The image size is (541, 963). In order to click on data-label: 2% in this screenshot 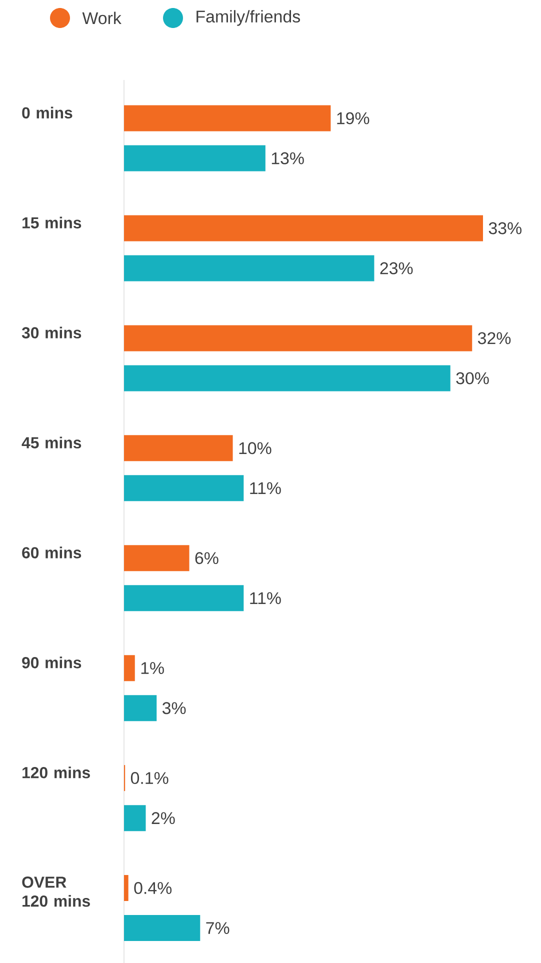, I will do `click(163, 818)`.